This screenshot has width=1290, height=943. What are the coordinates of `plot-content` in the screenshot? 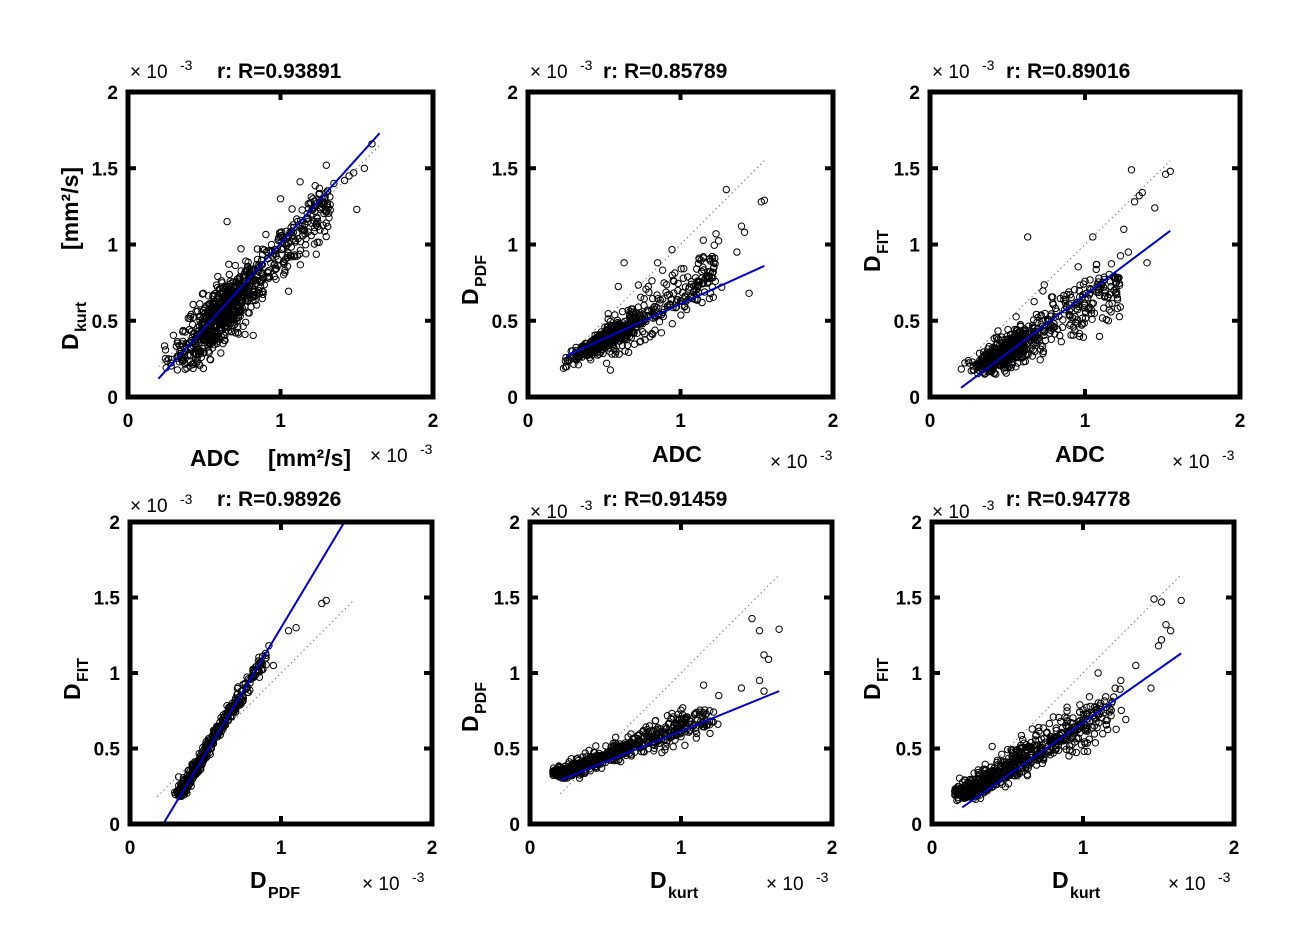 It's located at (664, 267).